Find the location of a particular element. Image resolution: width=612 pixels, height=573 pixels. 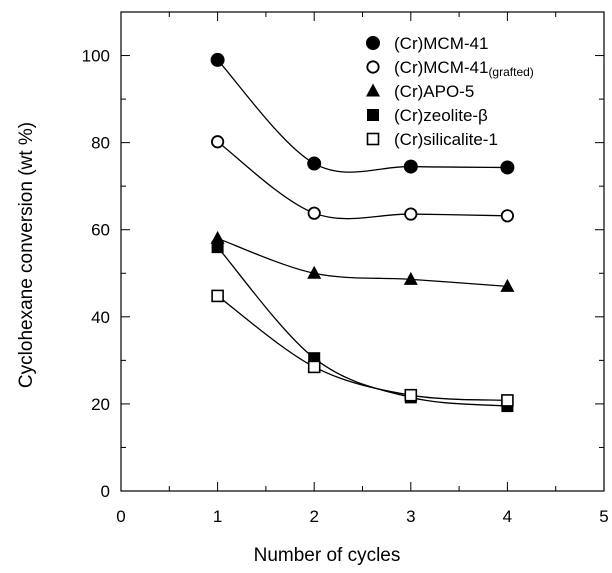

y-axis-title: Cyclohexane conversion (wt %) is located at coordinates (26, 255).